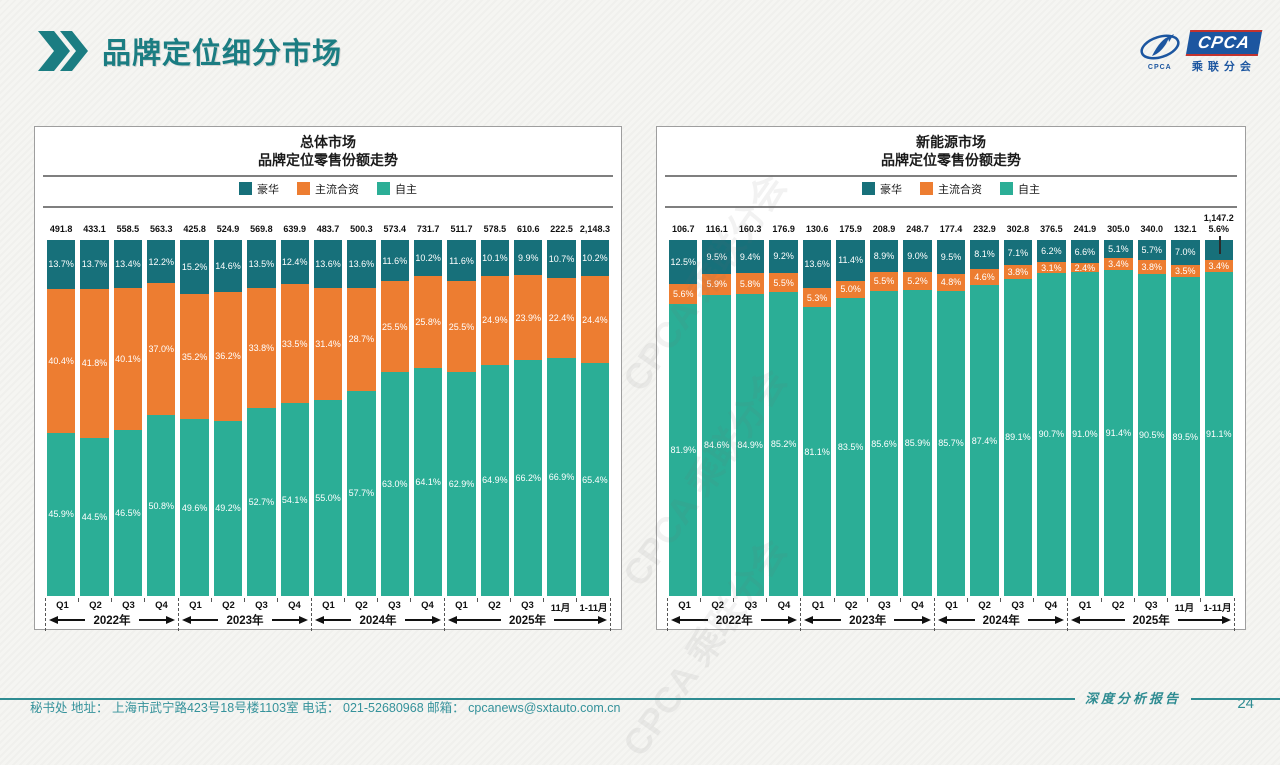 This screenshot has width=1280, height=765. I want to click on bar-segment-domestic: 91.1%, so click(1218, 433).